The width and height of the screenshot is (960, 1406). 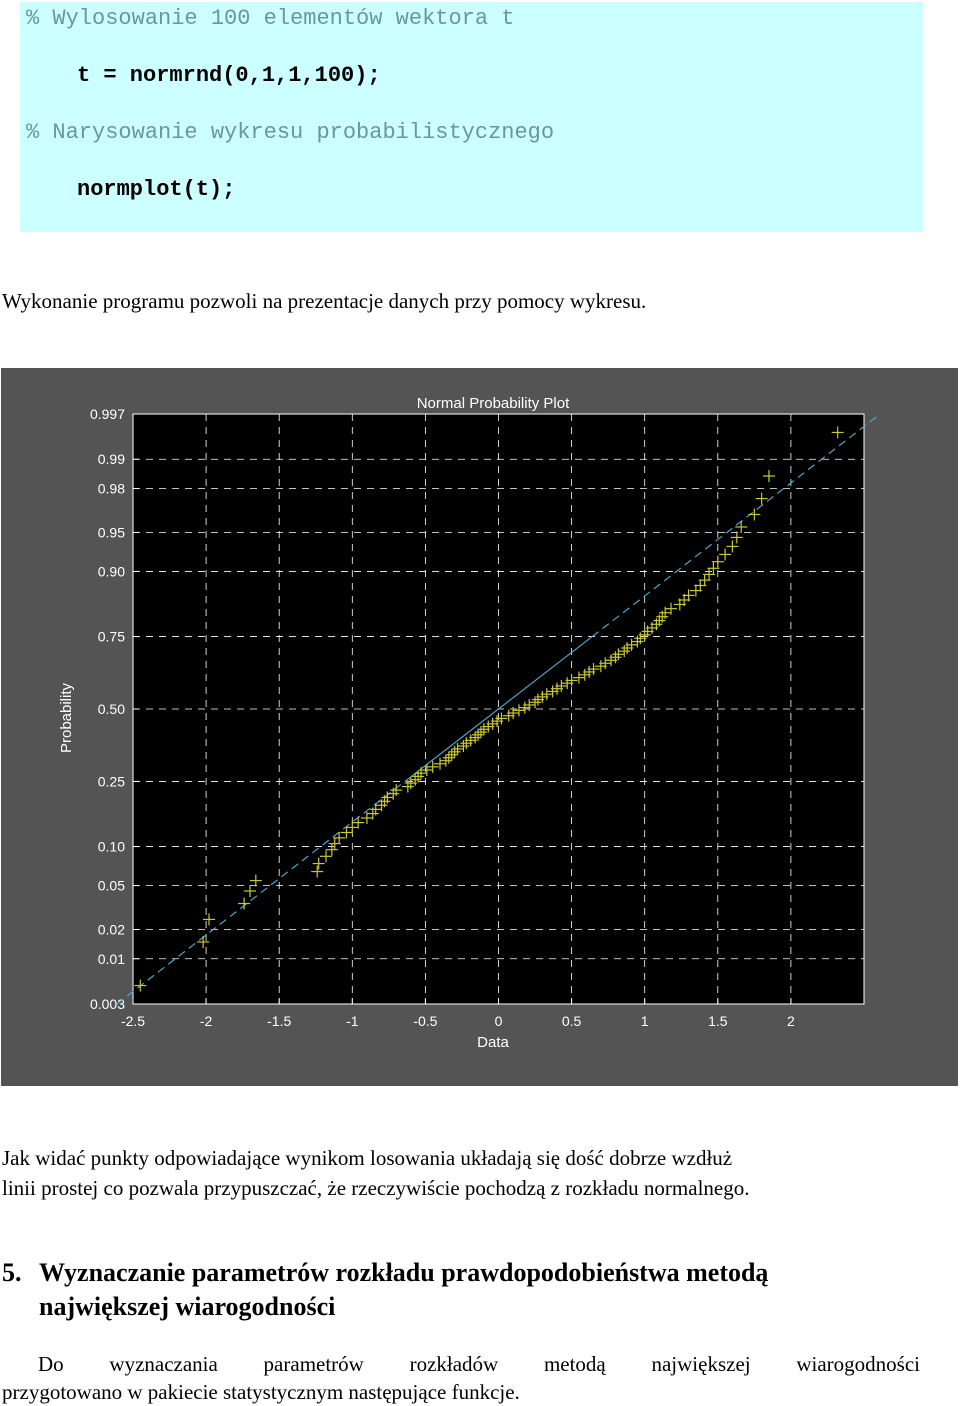 I want to click on x-tick-label: -1, so click(x=352, y=1021).